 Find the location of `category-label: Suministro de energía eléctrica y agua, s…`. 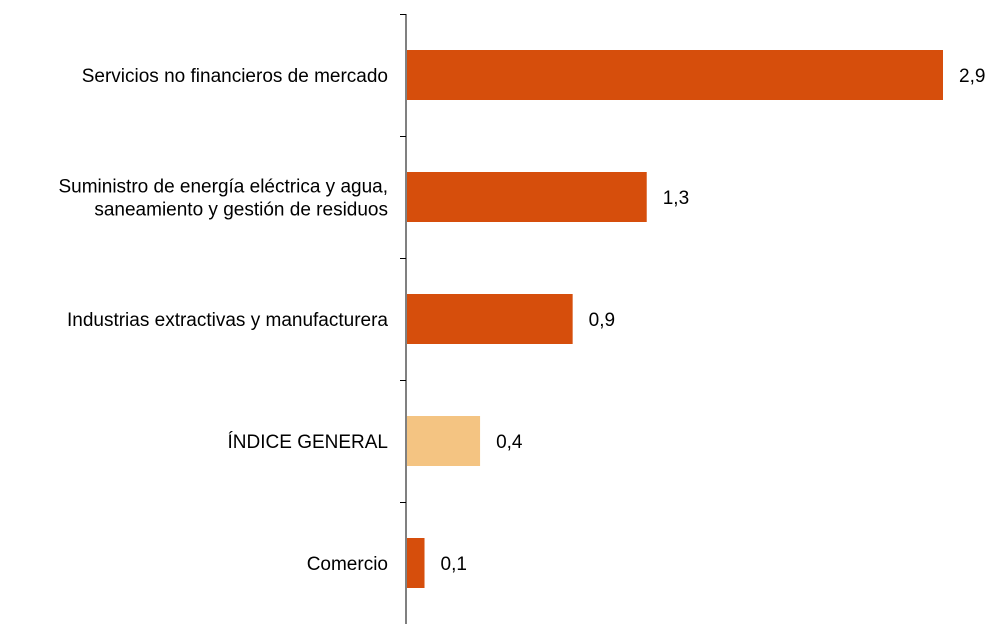

category-label: Suministro de energía eléctrica y agua, s… is located at coordinates (223, 199).